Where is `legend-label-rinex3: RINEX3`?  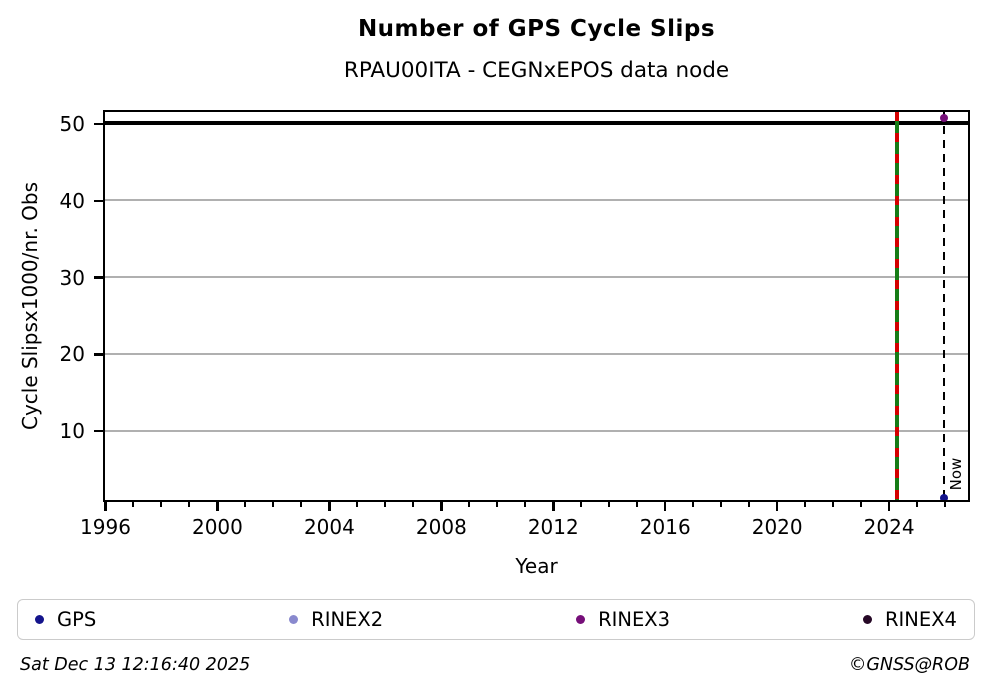
legend-label-rinex3: RINEX3 is located at coordinates (634, 619).